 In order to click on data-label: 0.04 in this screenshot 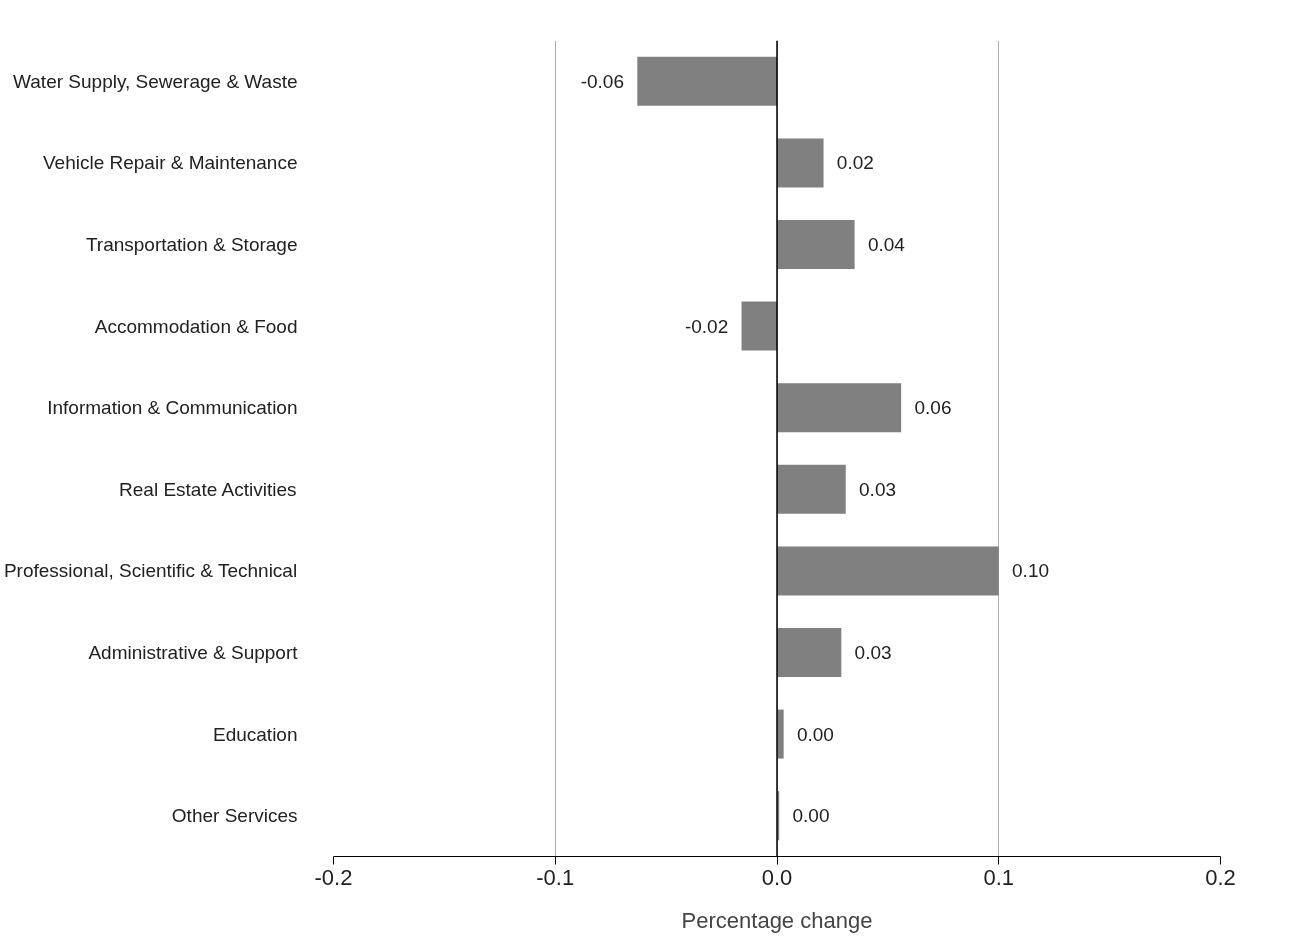, I will do `click(886, 244)`.